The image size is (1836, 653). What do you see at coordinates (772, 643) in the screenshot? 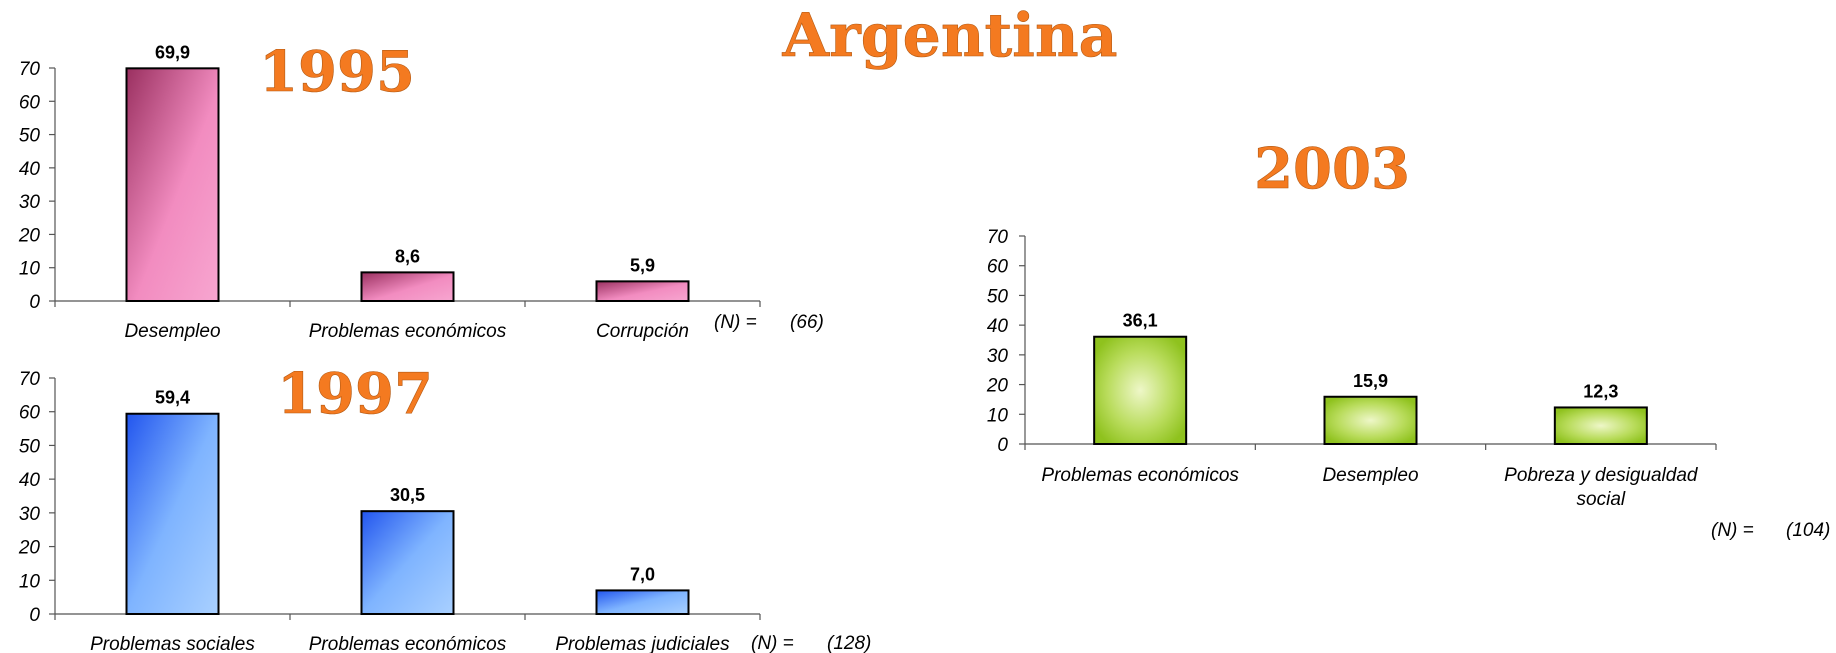
I see `n-label-1997: (N) =` at bounding box center [772, 643].